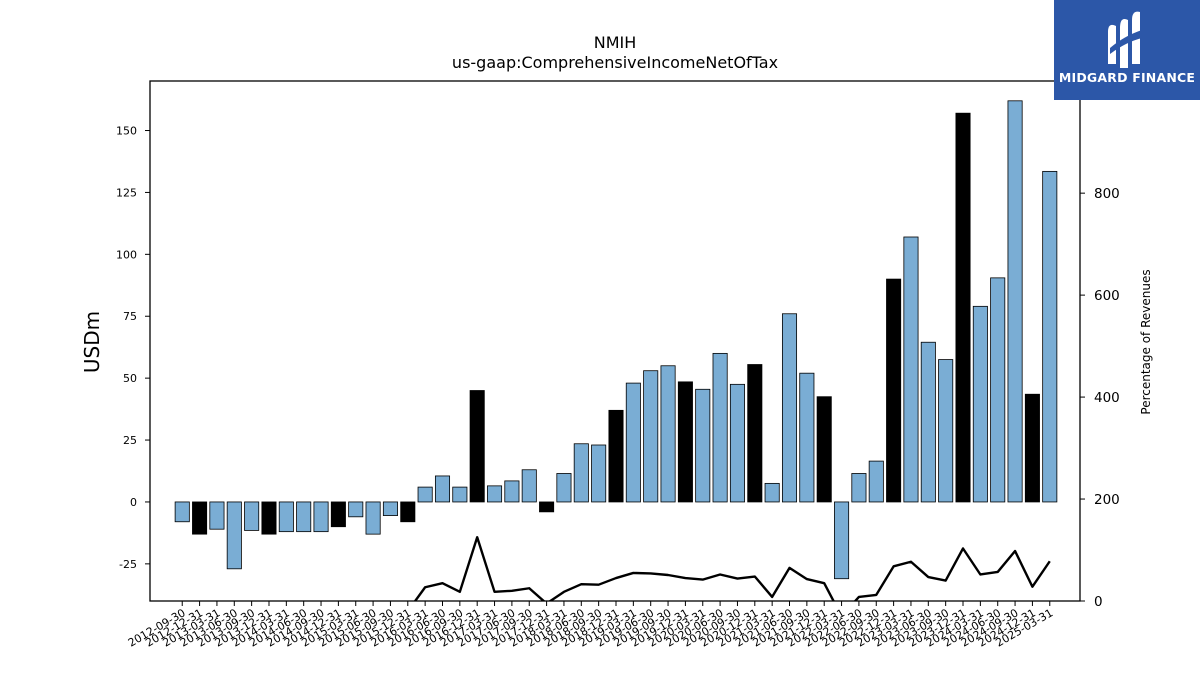 The height and width of the screenshot is (675, 1200). Describe the element at coordinates (1107, 398) in the screenshot. I see `y2-tick-label: 400` at that location.